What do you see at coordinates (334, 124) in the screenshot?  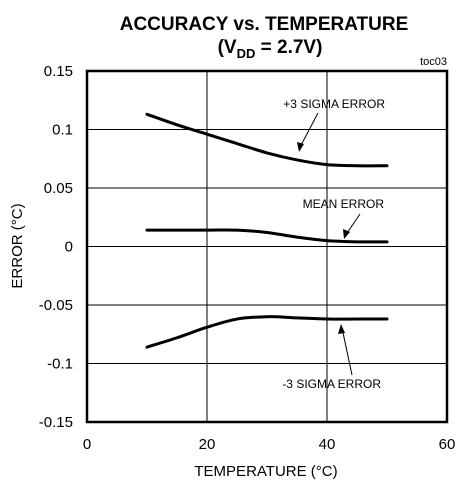 I see `annotation-plus3sigma: +3 SIGMA ERROR` at bounding box center [334, 124].